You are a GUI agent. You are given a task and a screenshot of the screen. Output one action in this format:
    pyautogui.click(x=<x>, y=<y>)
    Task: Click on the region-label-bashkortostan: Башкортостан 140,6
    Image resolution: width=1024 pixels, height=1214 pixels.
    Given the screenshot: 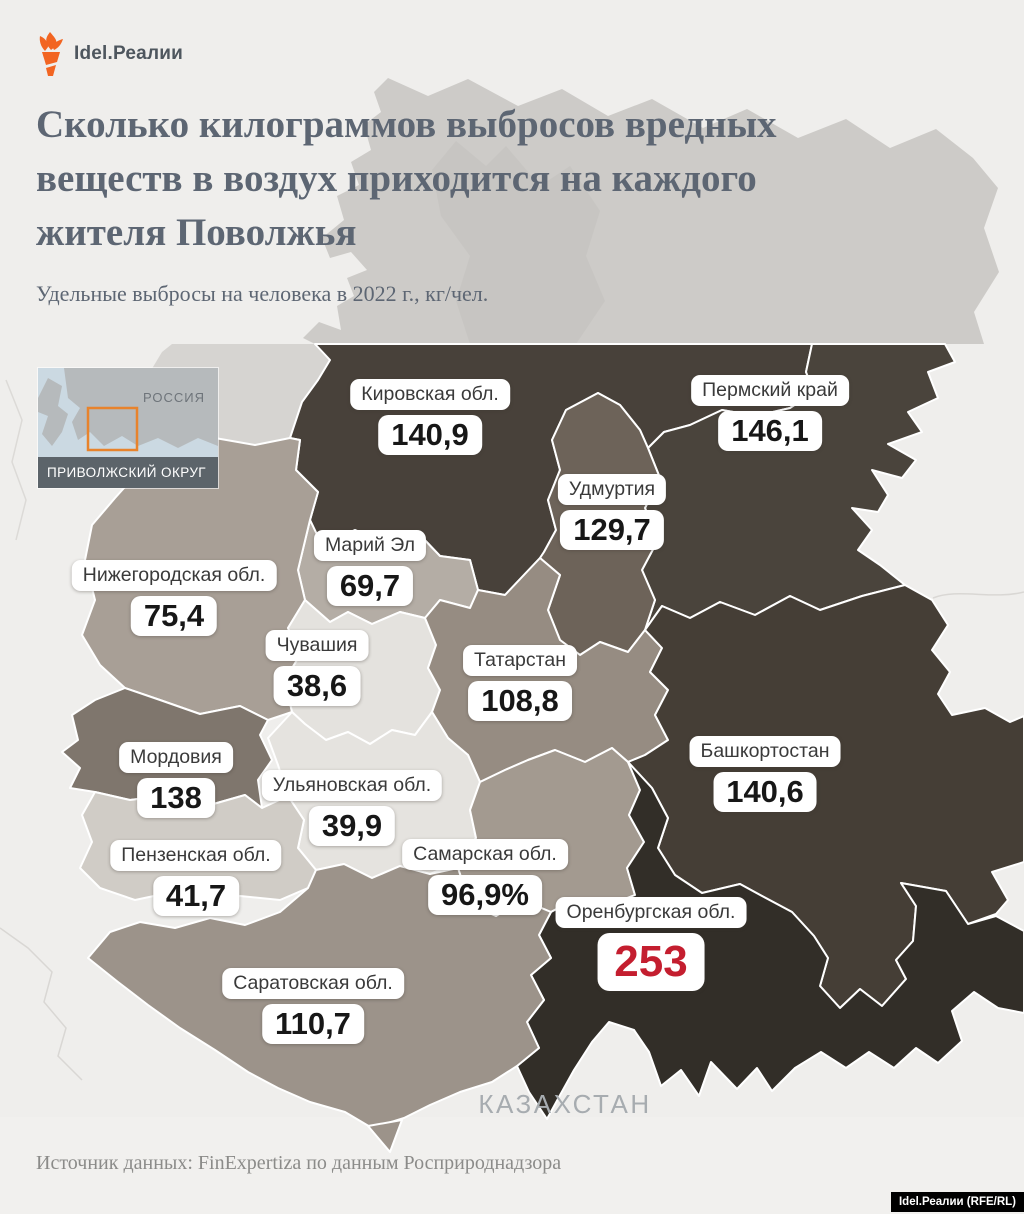 What is the action you would take?
    pyautogui.click(x=765, y=774)
    